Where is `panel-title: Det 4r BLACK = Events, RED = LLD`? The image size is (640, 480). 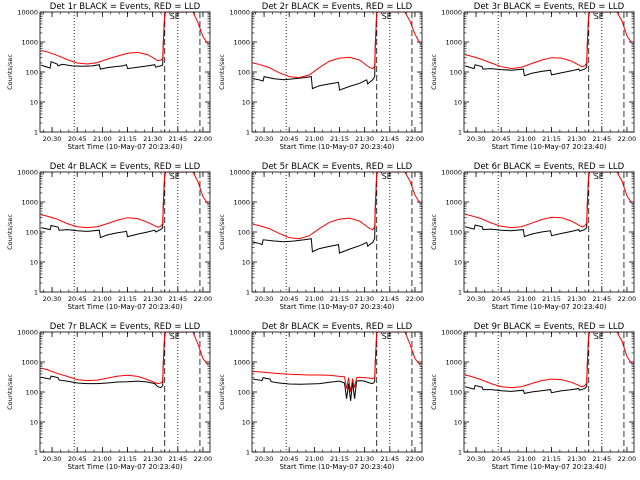 panel-title: Det 4r BLACK = Events, RED = LLD is located at coordinates (125, 167).